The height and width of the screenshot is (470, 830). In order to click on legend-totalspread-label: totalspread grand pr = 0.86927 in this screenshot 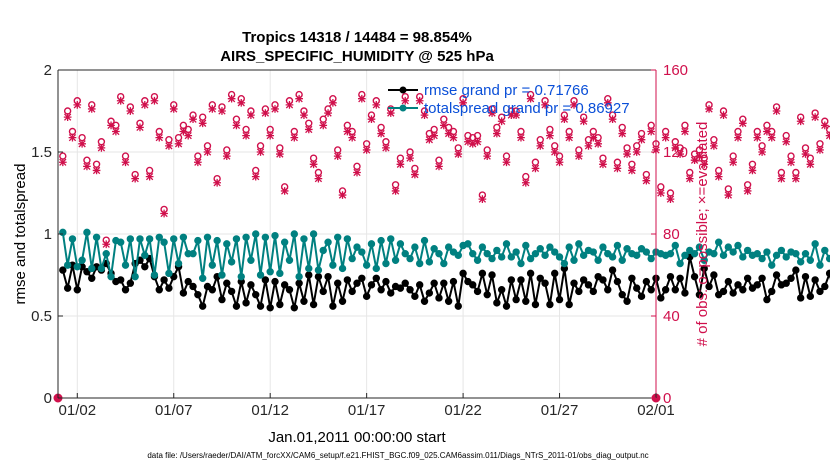, I will do `click(527, 108)`.